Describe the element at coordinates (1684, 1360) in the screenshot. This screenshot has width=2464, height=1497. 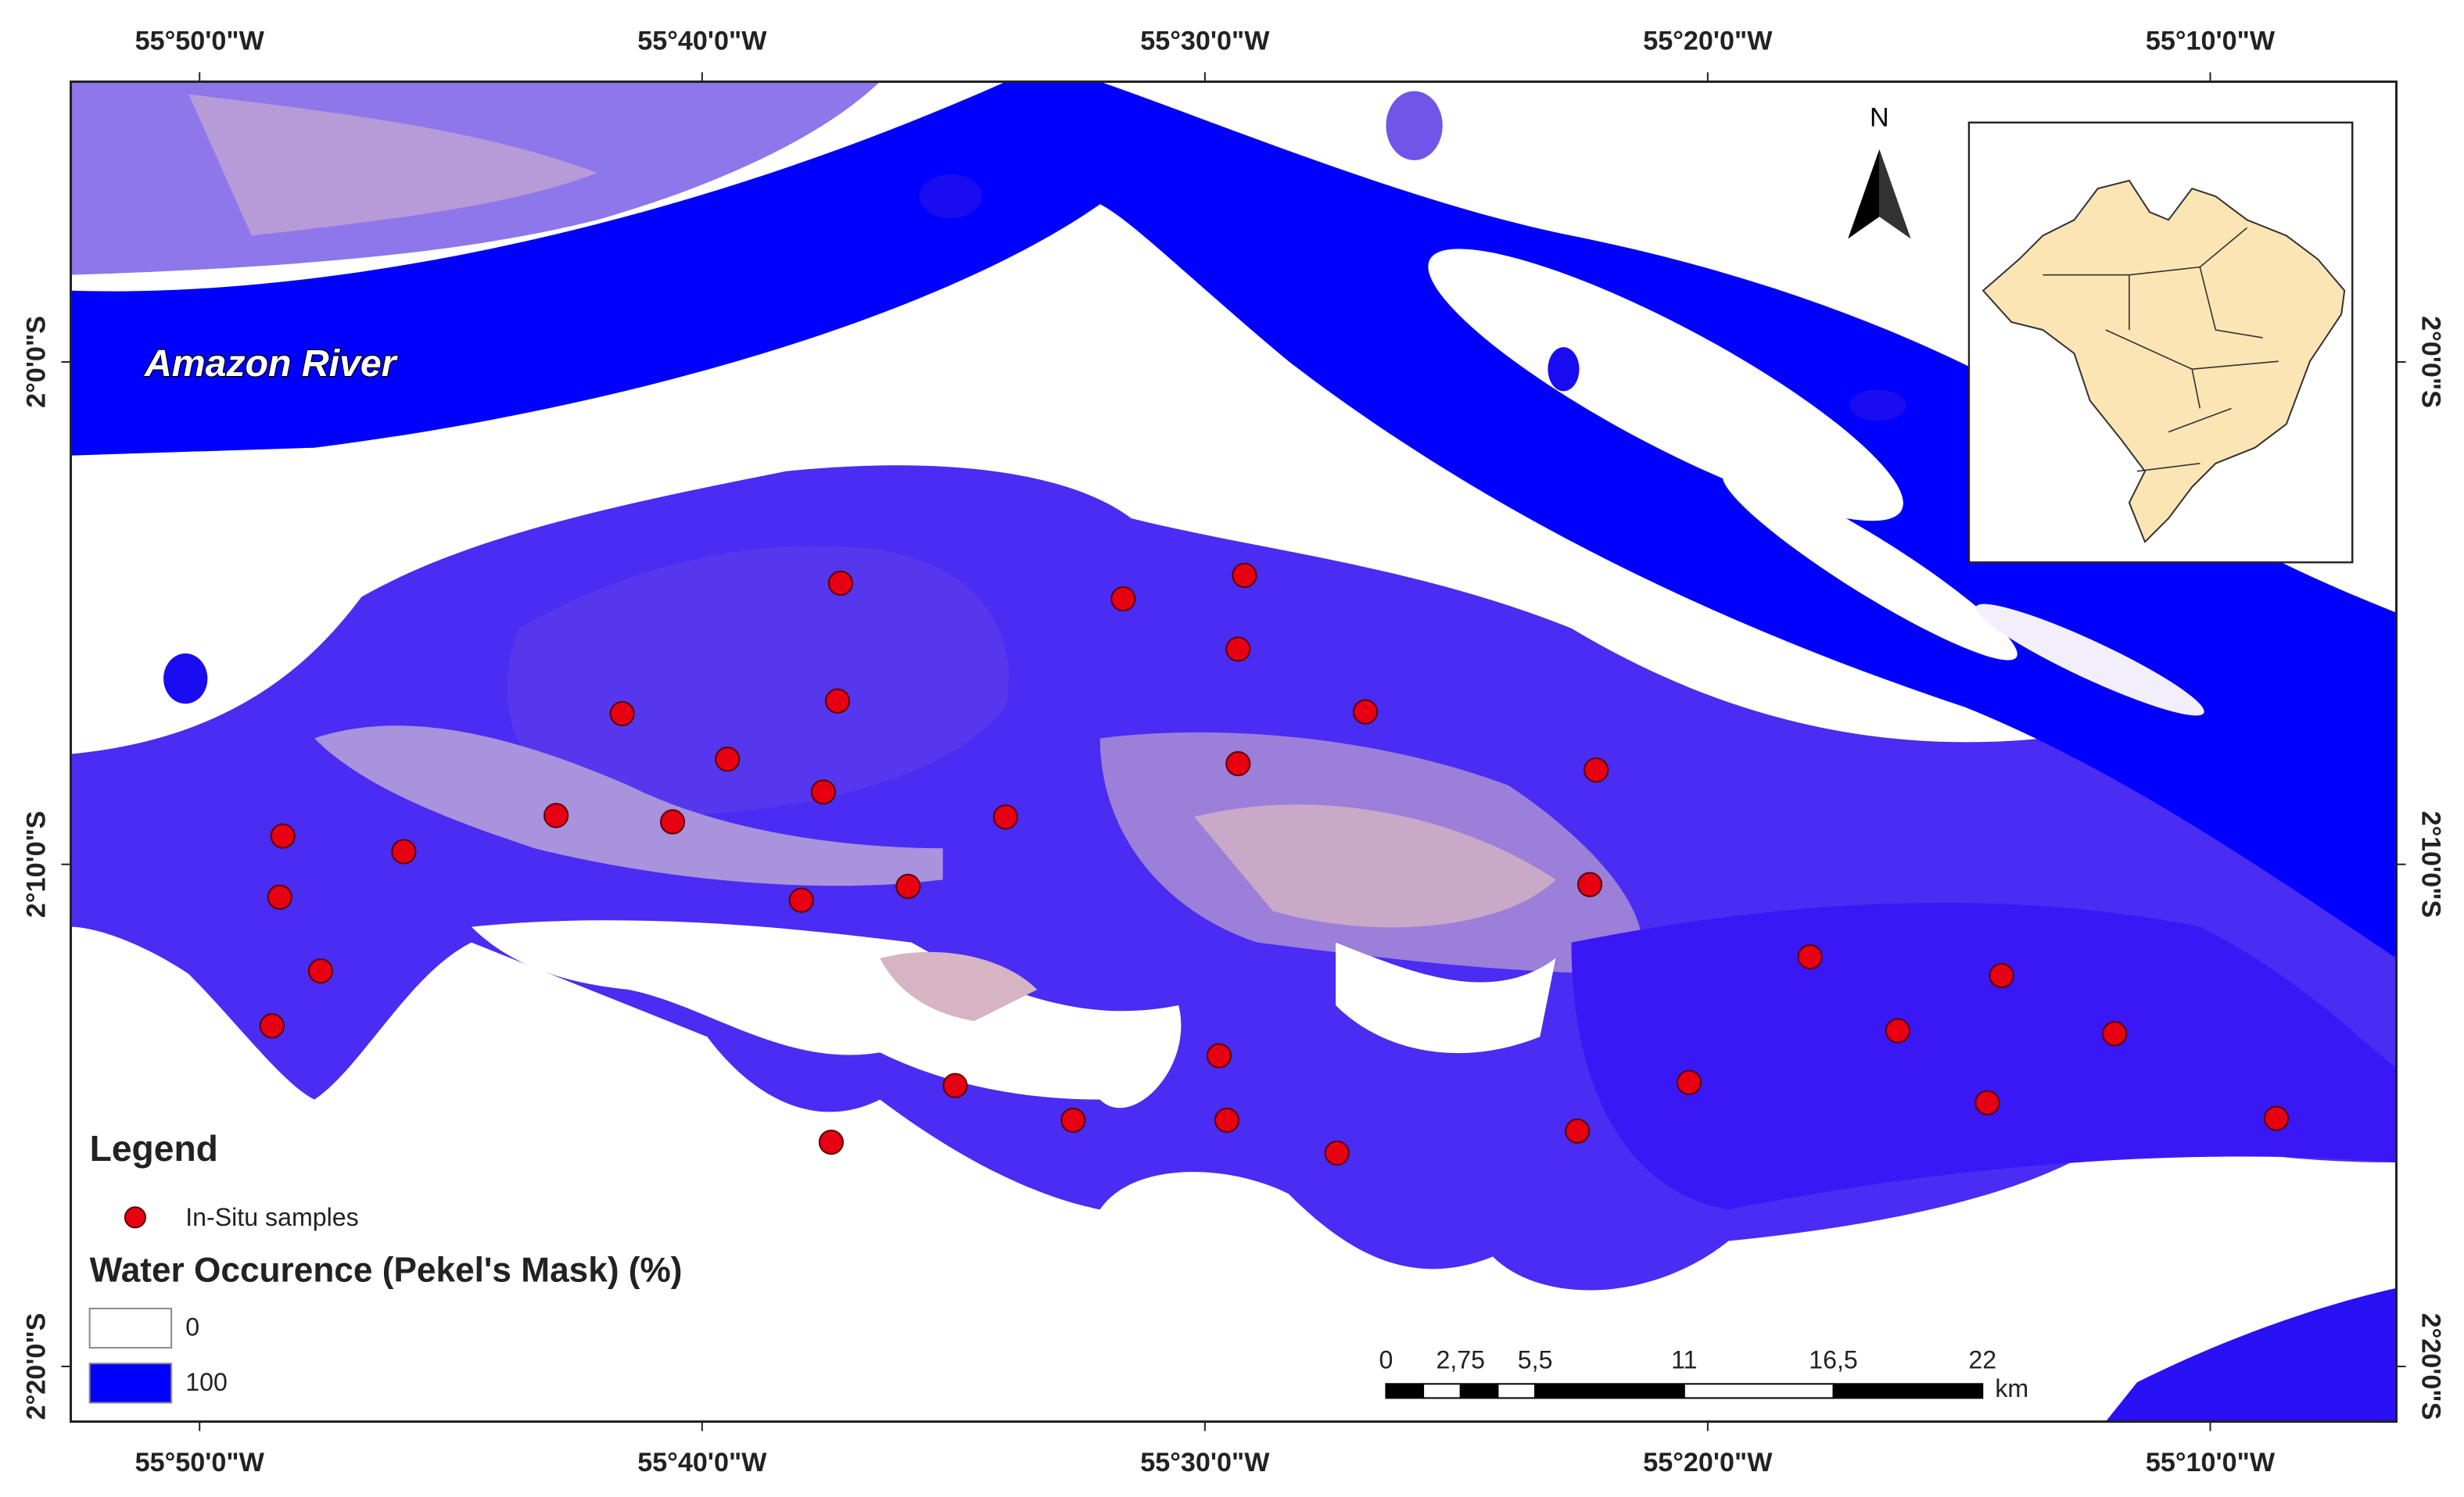
I see `scale-label: 11` at that location.